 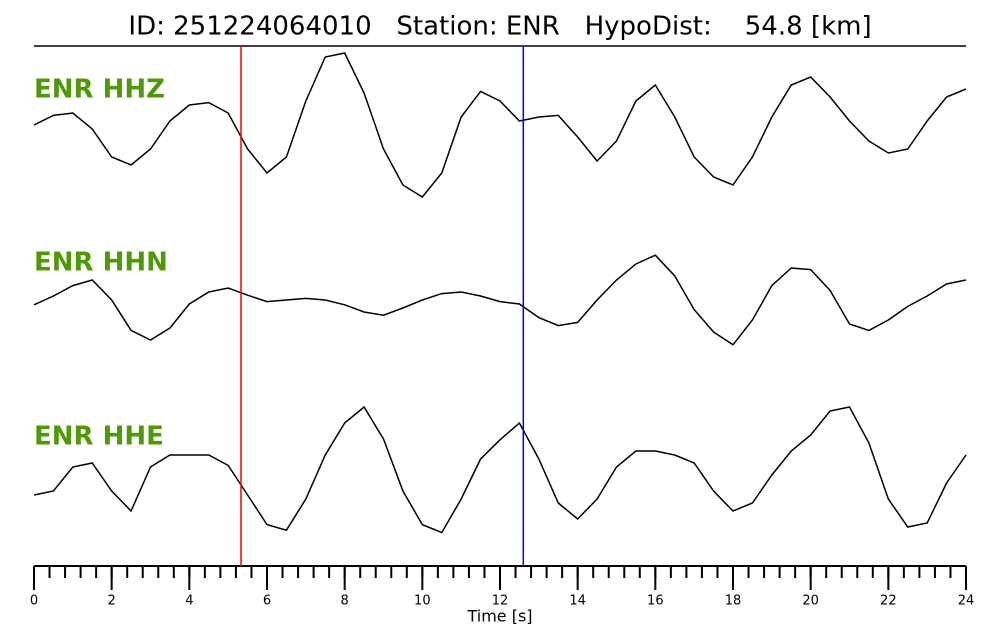 I want to click on x-tick-label: 6, so click(x=267, y=601).